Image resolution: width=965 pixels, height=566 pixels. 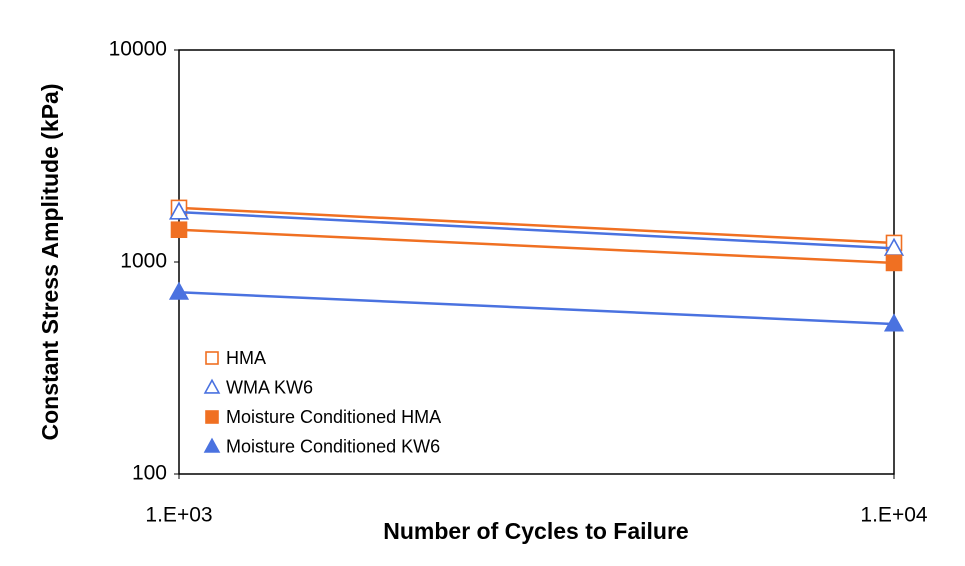 What do you see at coordinates (50, 262) in the screenshot?
I see `y-axis-title: Constant Stress Amplitude (kPa)` at bounding box center [50, 262].